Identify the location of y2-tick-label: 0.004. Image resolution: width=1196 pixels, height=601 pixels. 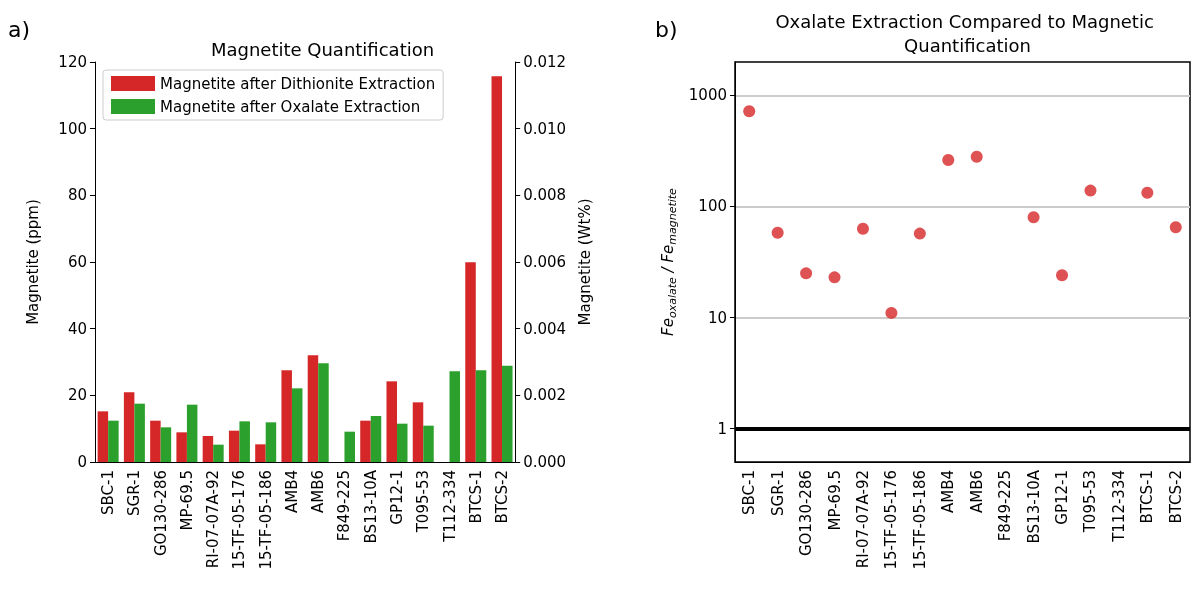
(545, 328).